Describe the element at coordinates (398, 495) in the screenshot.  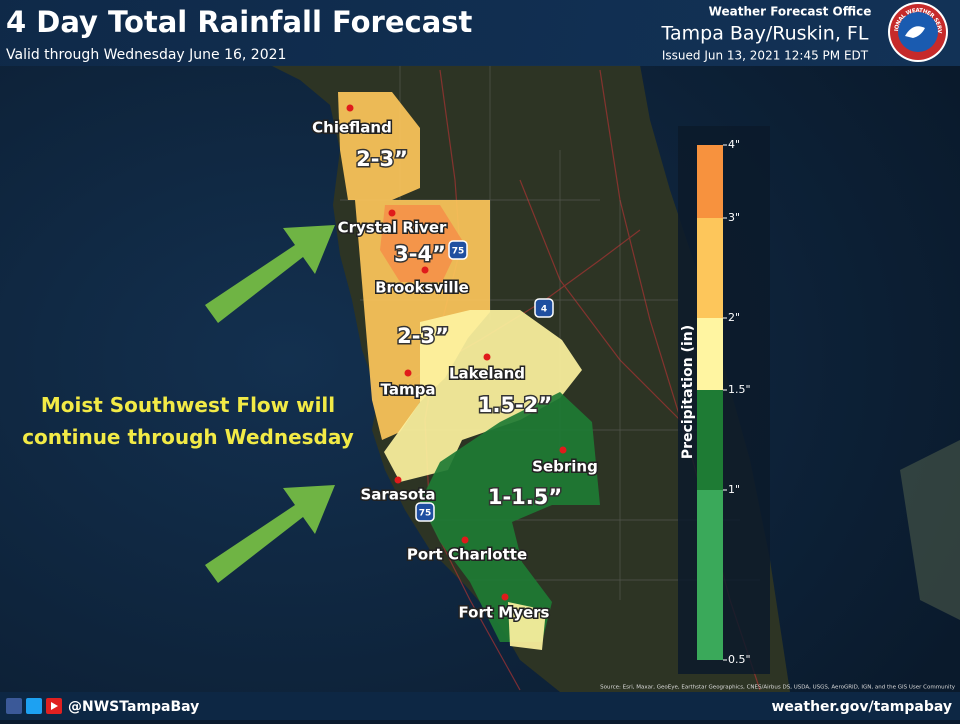
I see `city-label: Sarasota` at that location.